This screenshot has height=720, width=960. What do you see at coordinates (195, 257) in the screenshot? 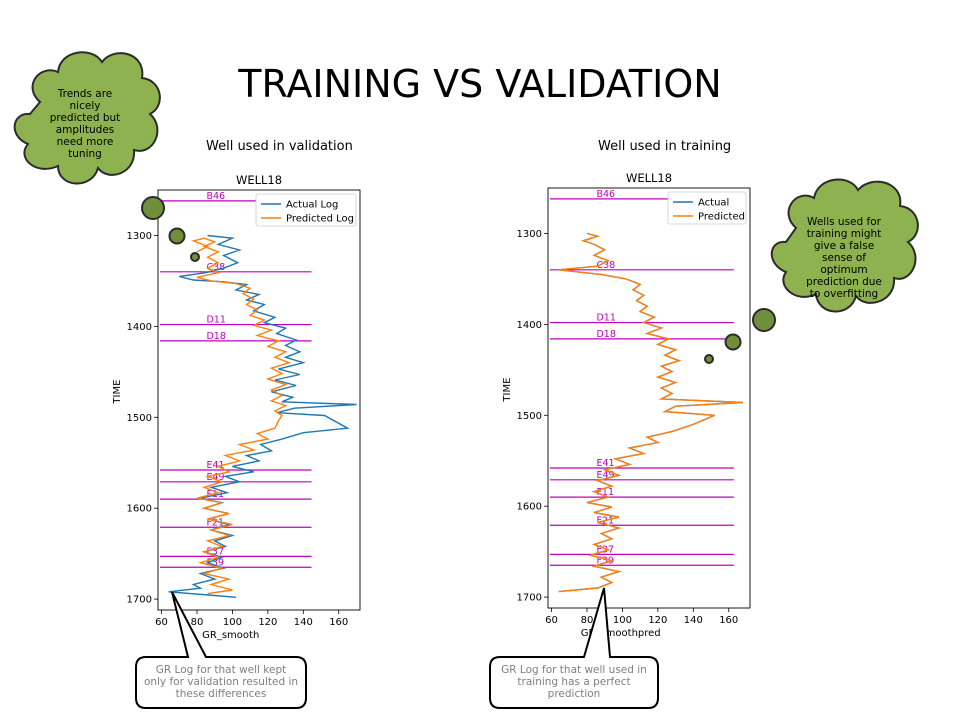
I see `left-thought-bubble-small` at bounding box center [195, 257].